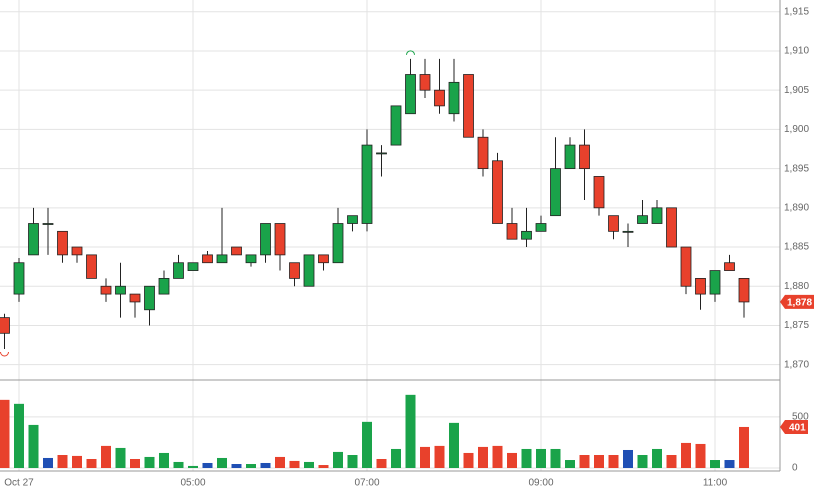 This screenshot has height=500, width=831. Describe the element at coordinates (796, 364) in the screenshot. I see `y-tick-label: 1,870` at that location.